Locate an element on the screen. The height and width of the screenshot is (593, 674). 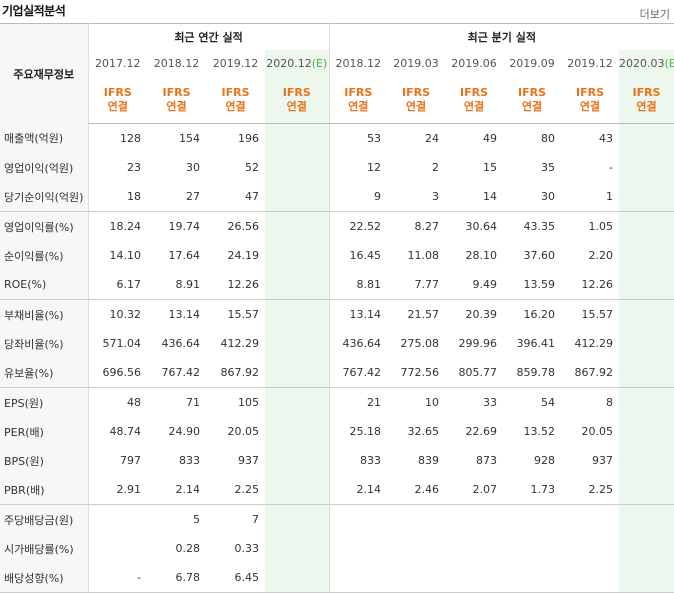
table-cell: 25.18 is located at coordinates (365, 431).